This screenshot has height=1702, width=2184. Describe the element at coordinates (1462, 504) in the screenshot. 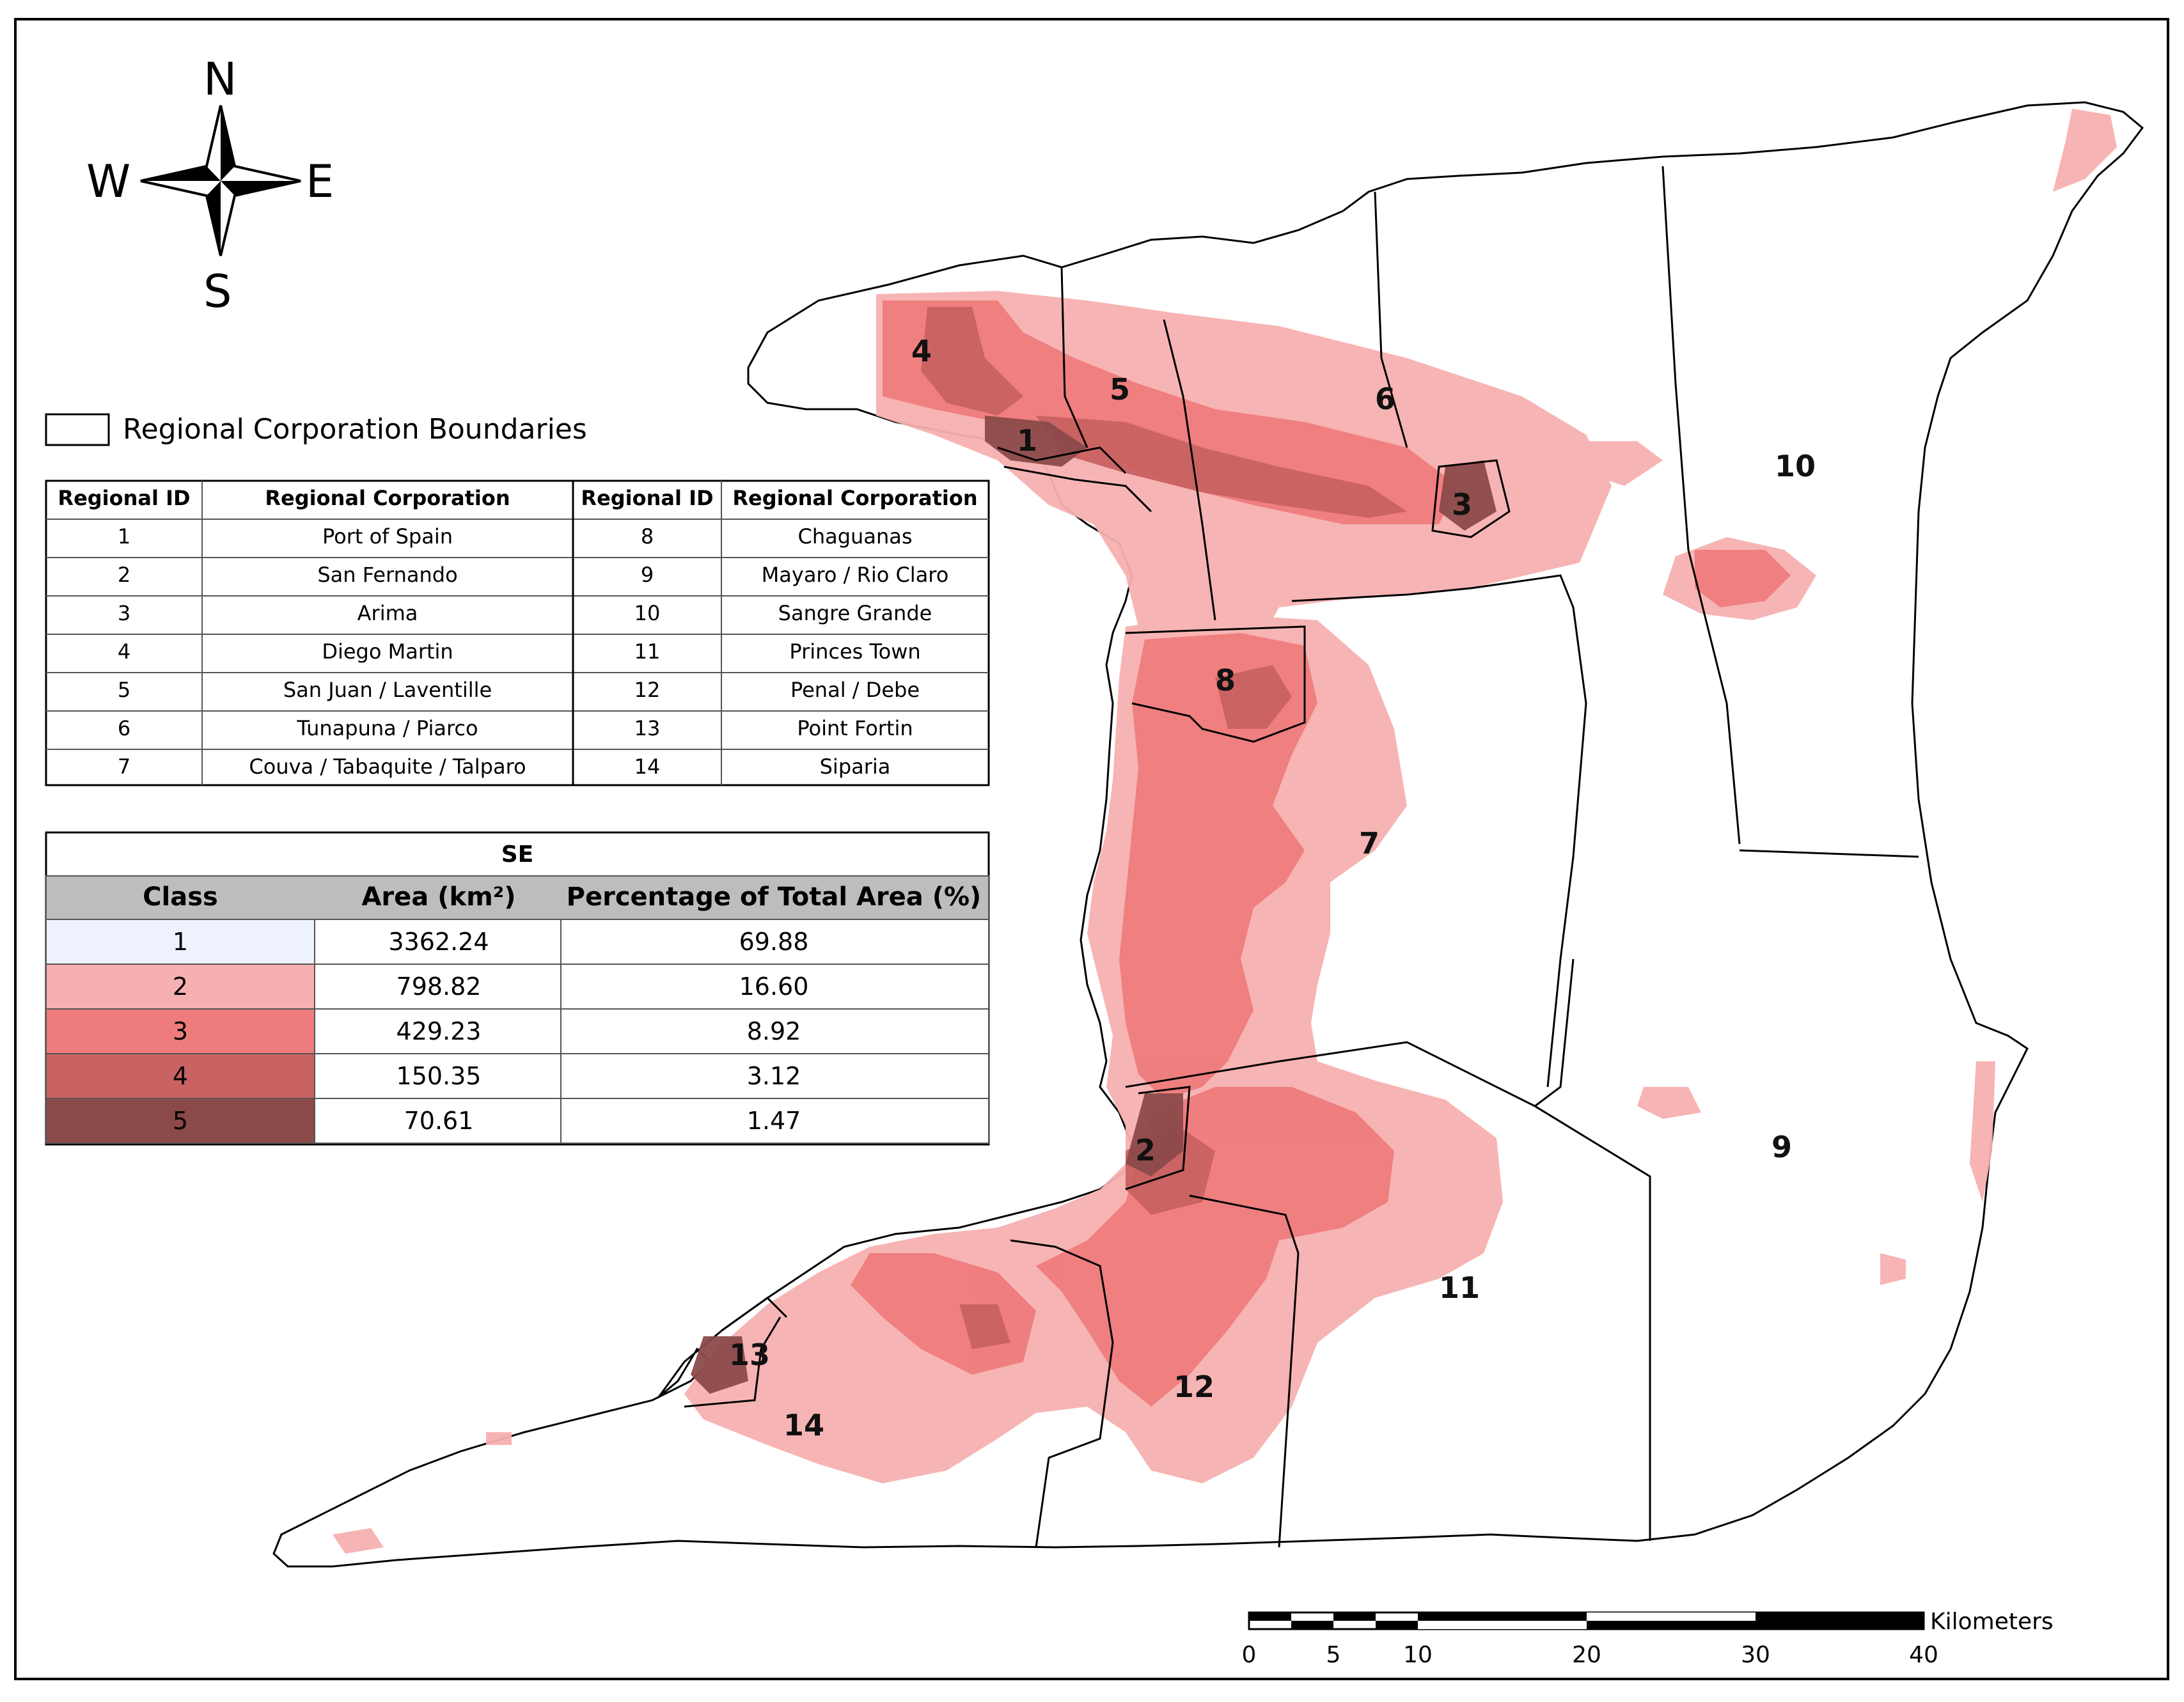

I see `region-label-3: 3` at that location.